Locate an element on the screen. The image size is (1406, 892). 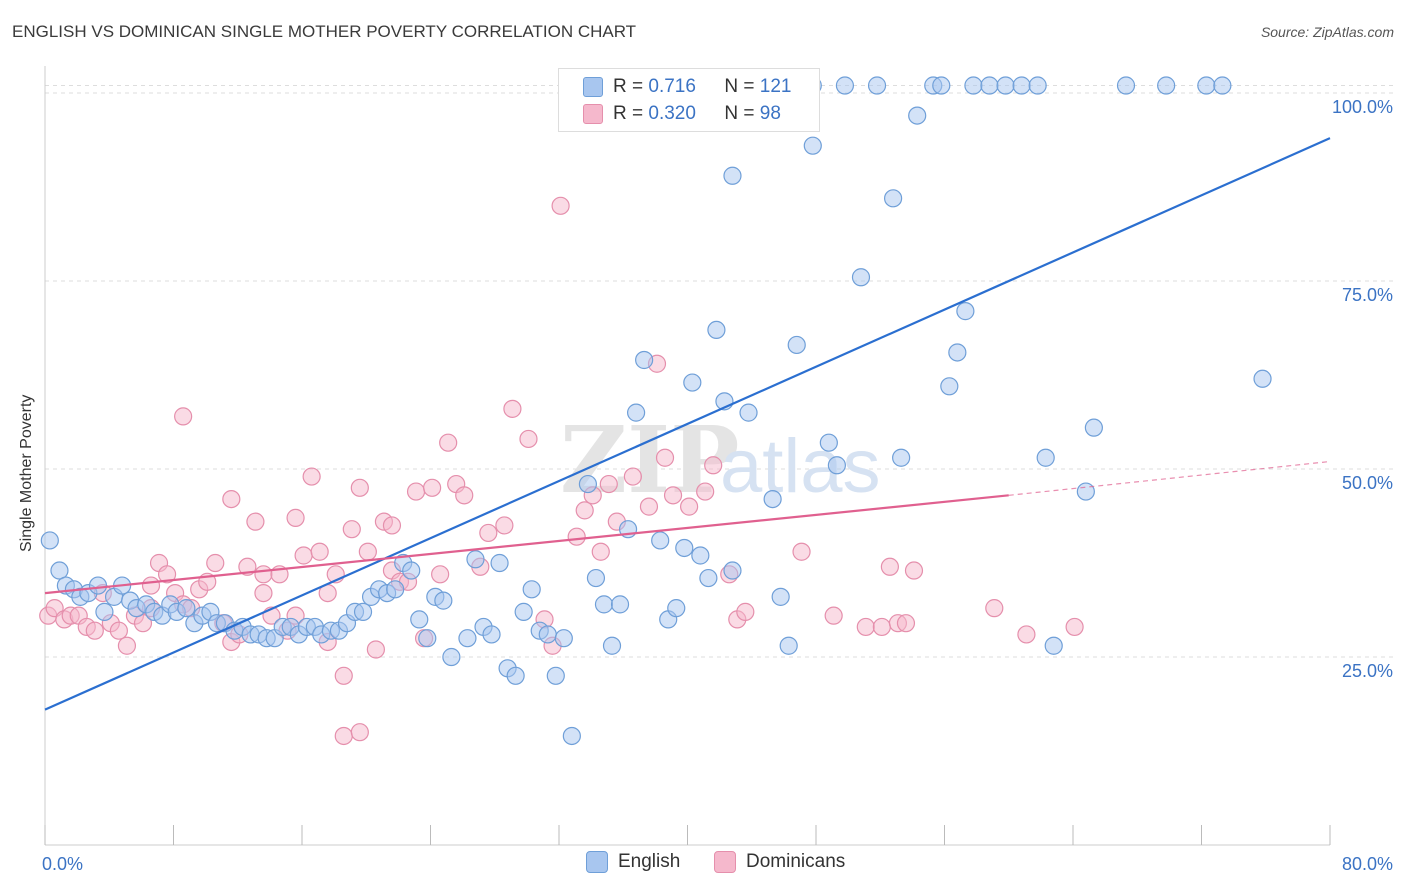
english-r-label: R = is located at coordinates (628, 86).